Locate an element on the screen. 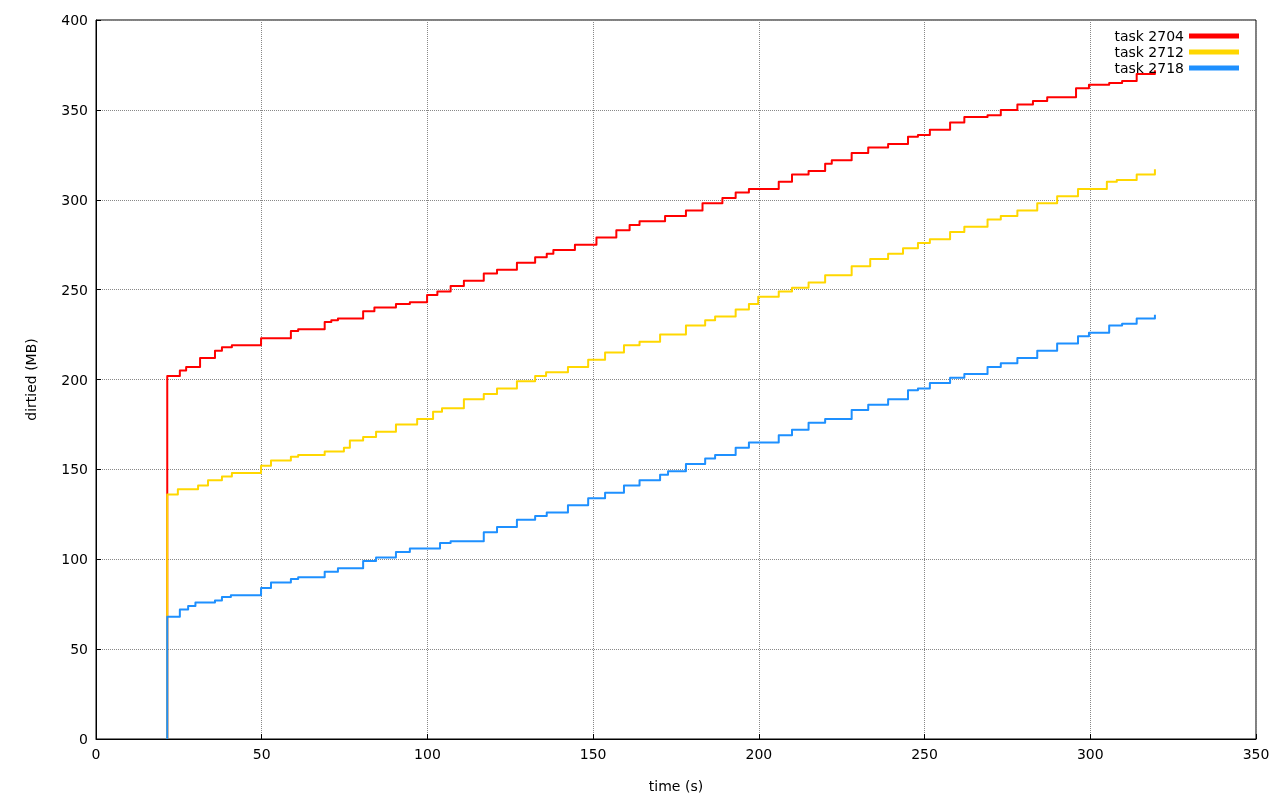  y-tick-label: 50 is located at coordinates (79, 649).